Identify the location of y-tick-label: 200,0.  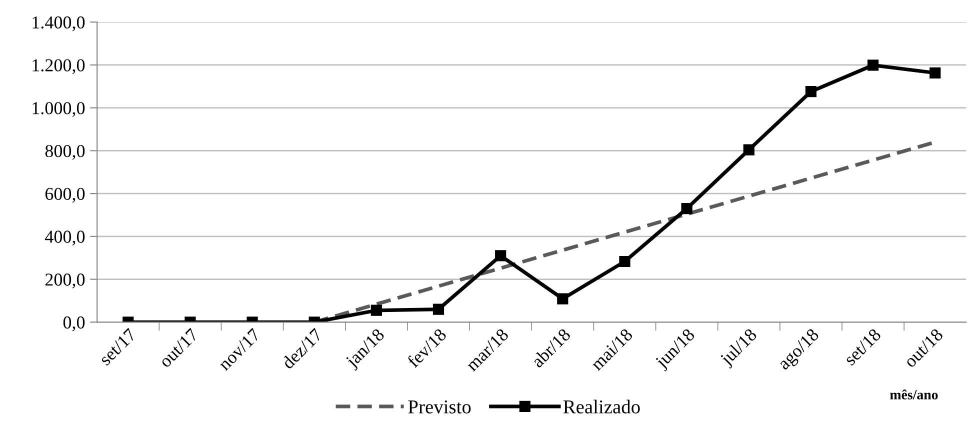
(65, 281).